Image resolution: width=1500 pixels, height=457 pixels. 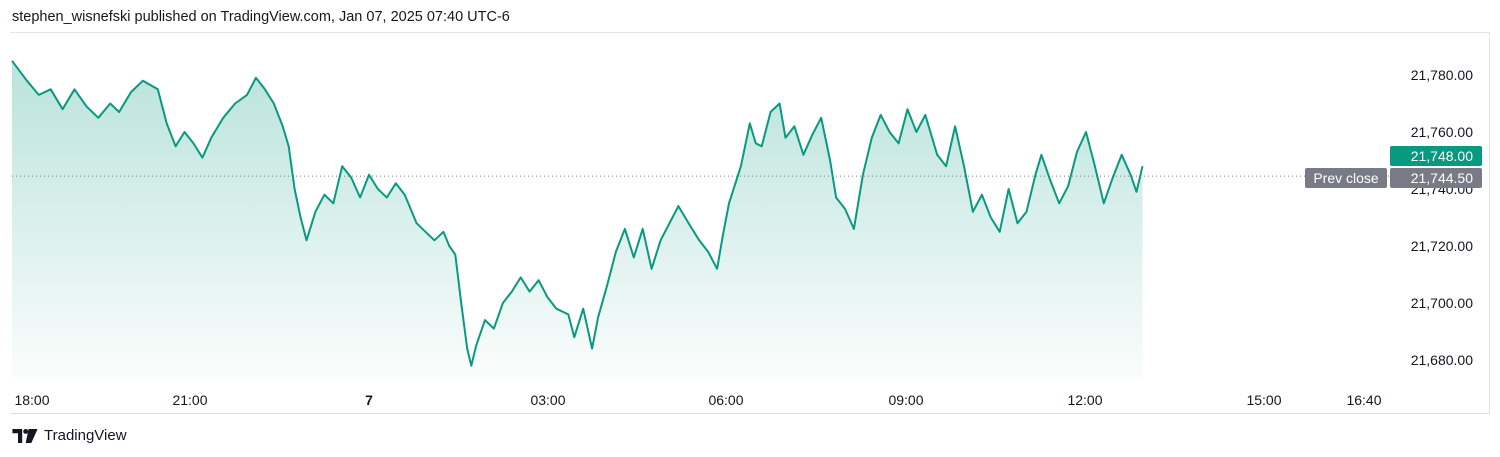 I want to click on x-tick-label: 03:00, so click(x=547, y=400).